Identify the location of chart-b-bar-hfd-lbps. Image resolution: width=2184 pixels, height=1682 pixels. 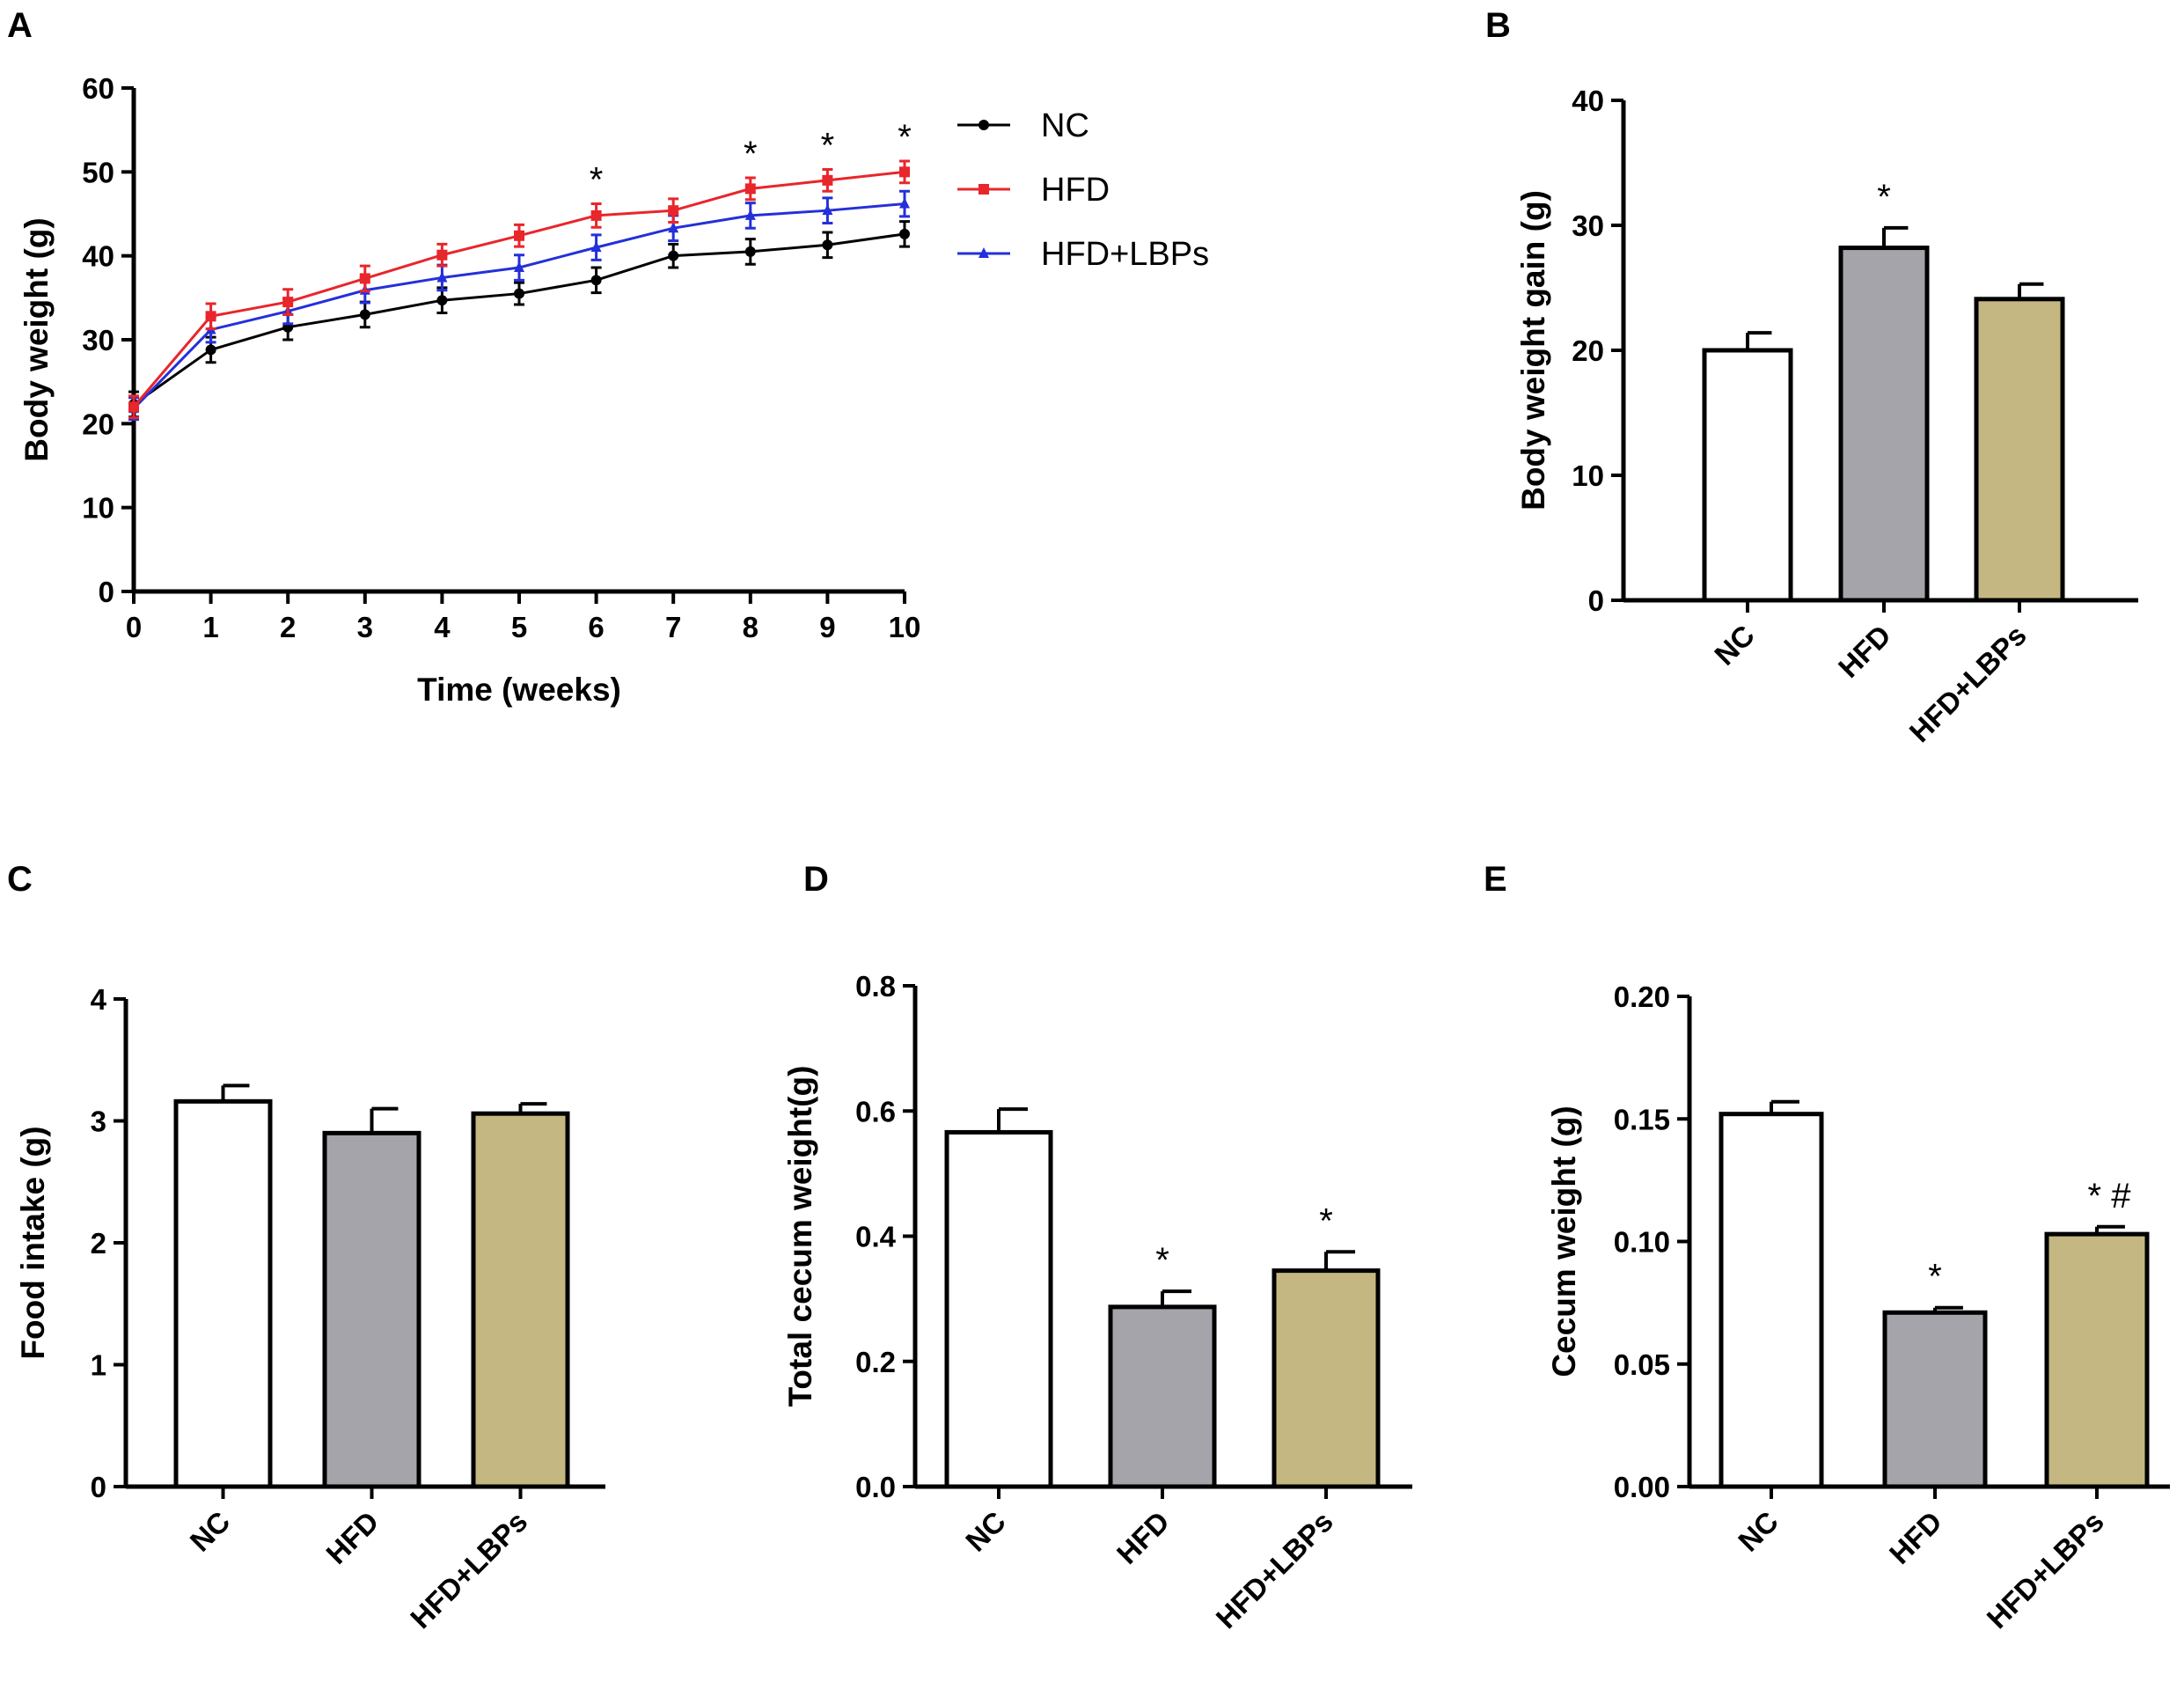
(2019, 450).